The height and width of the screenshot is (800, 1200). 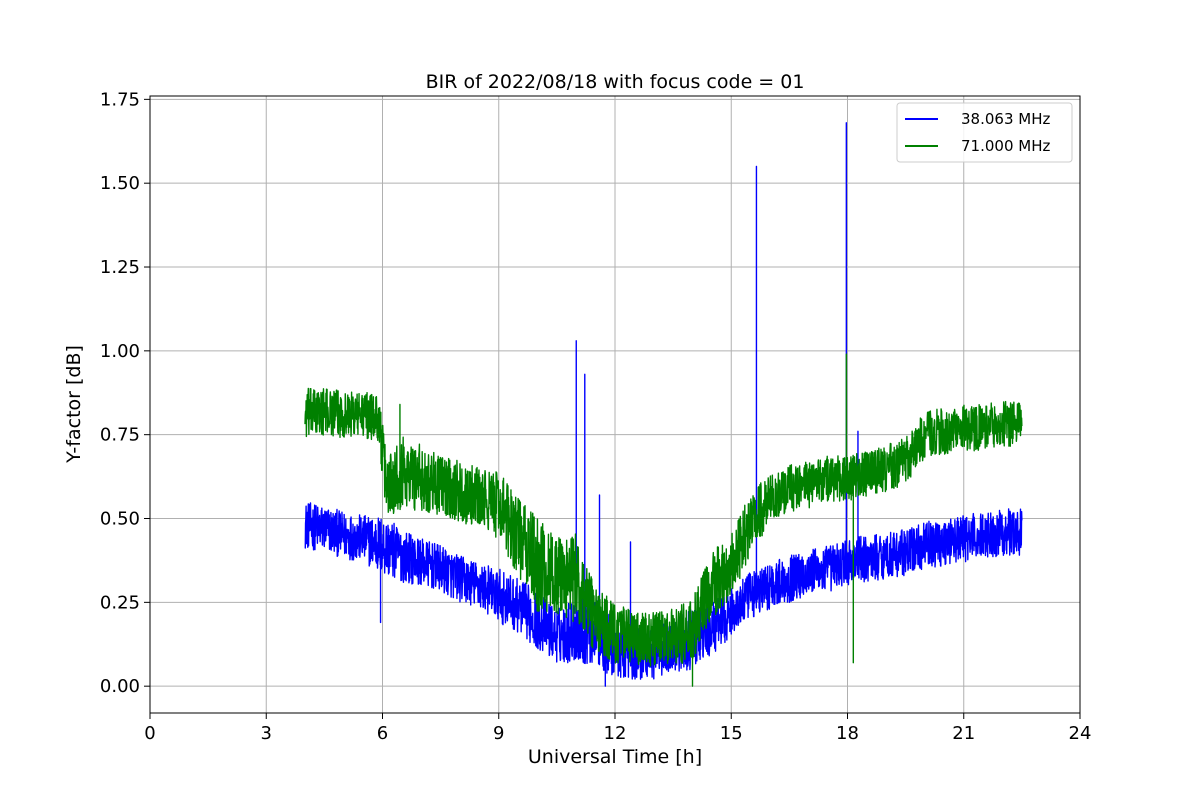 What do you see at coordinates (847, 733) in the screenshot?
I see `x-tick-label: 18` at bounding box center [847, 733].